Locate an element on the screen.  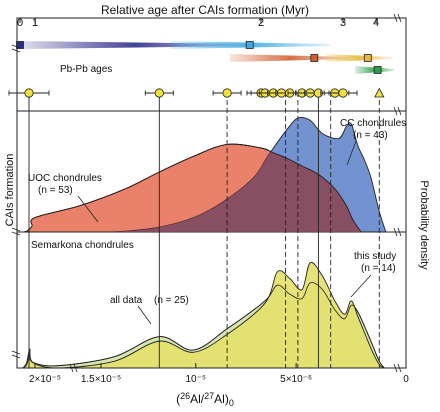
cc-series-label: CC chondrules is located at coordinates (373, 123).